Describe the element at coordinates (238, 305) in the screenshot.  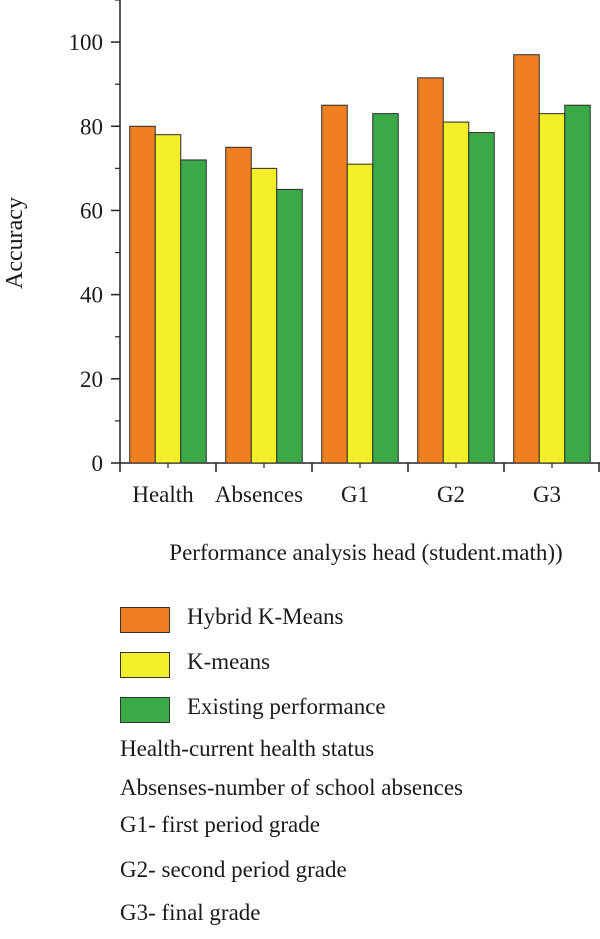
I see `bar-hybrid-k-means-absences` at that location.